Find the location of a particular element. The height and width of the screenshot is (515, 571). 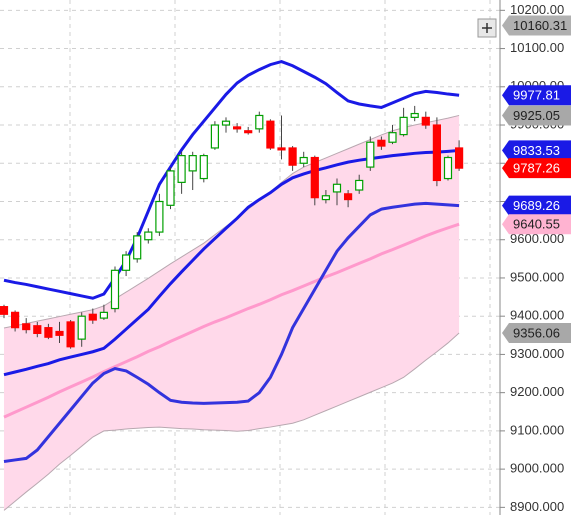

add-button is located at coordinates (487, 28).